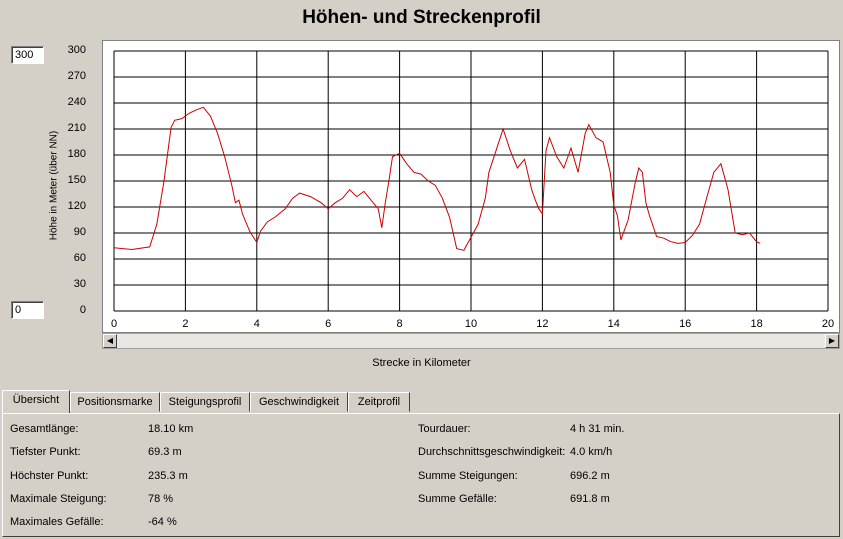 This screenshot has height=539, width=843. What do you see at coordinates (590, 476) in the screenshot?
I see `stat-value: 696.2 m` at bounding box center [590, 476].